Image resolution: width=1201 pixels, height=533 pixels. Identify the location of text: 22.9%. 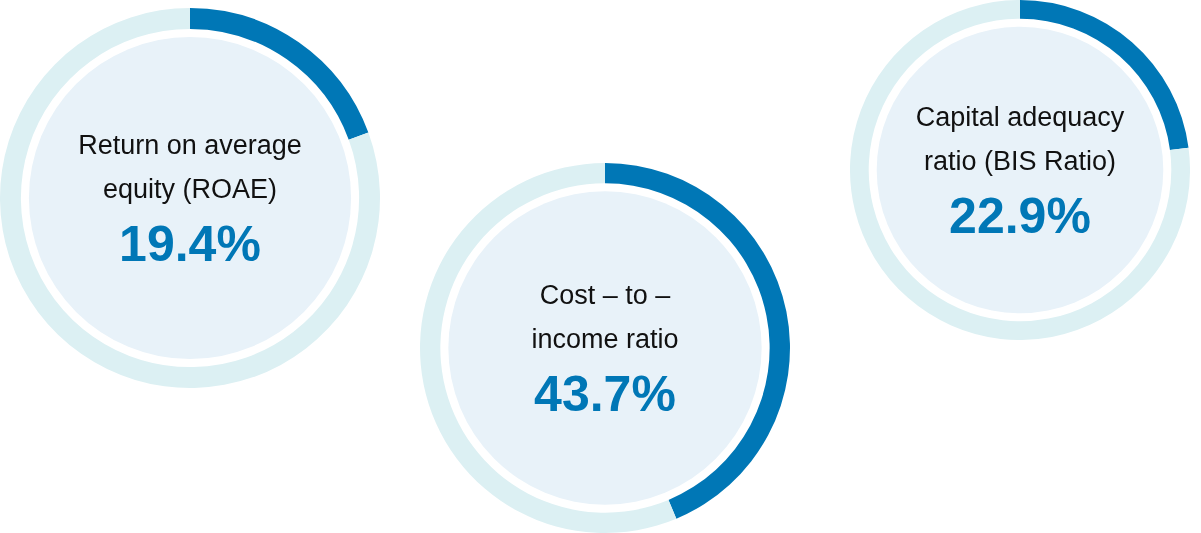
(1020, 216).